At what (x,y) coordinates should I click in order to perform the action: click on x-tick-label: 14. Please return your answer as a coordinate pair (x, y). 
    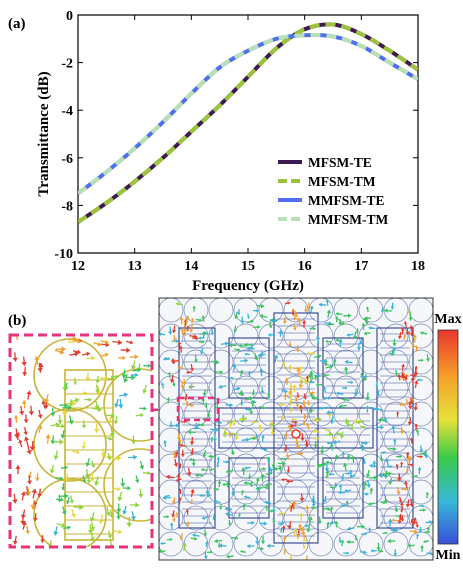
    Looking at the image, I should click on (191, 266).